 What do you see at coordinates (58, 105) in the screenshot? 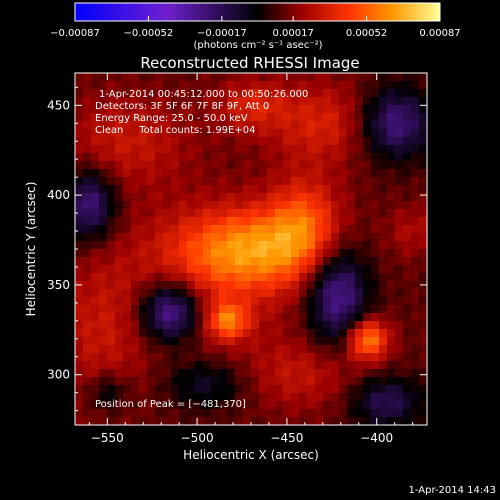
I see `y-tick-label: 450` at bounding box center [58, 105].